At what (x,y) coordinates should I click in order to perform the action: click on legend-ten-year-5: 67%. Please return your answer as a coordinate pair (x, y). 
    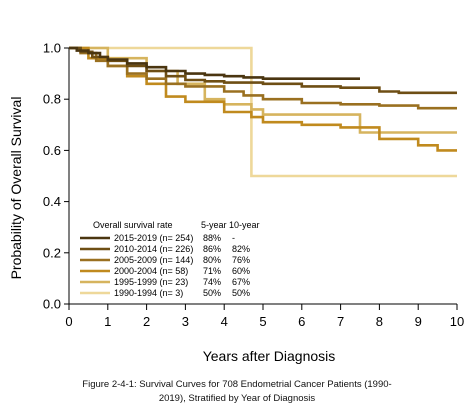
    Looking at the image, I should click on (241, 282).